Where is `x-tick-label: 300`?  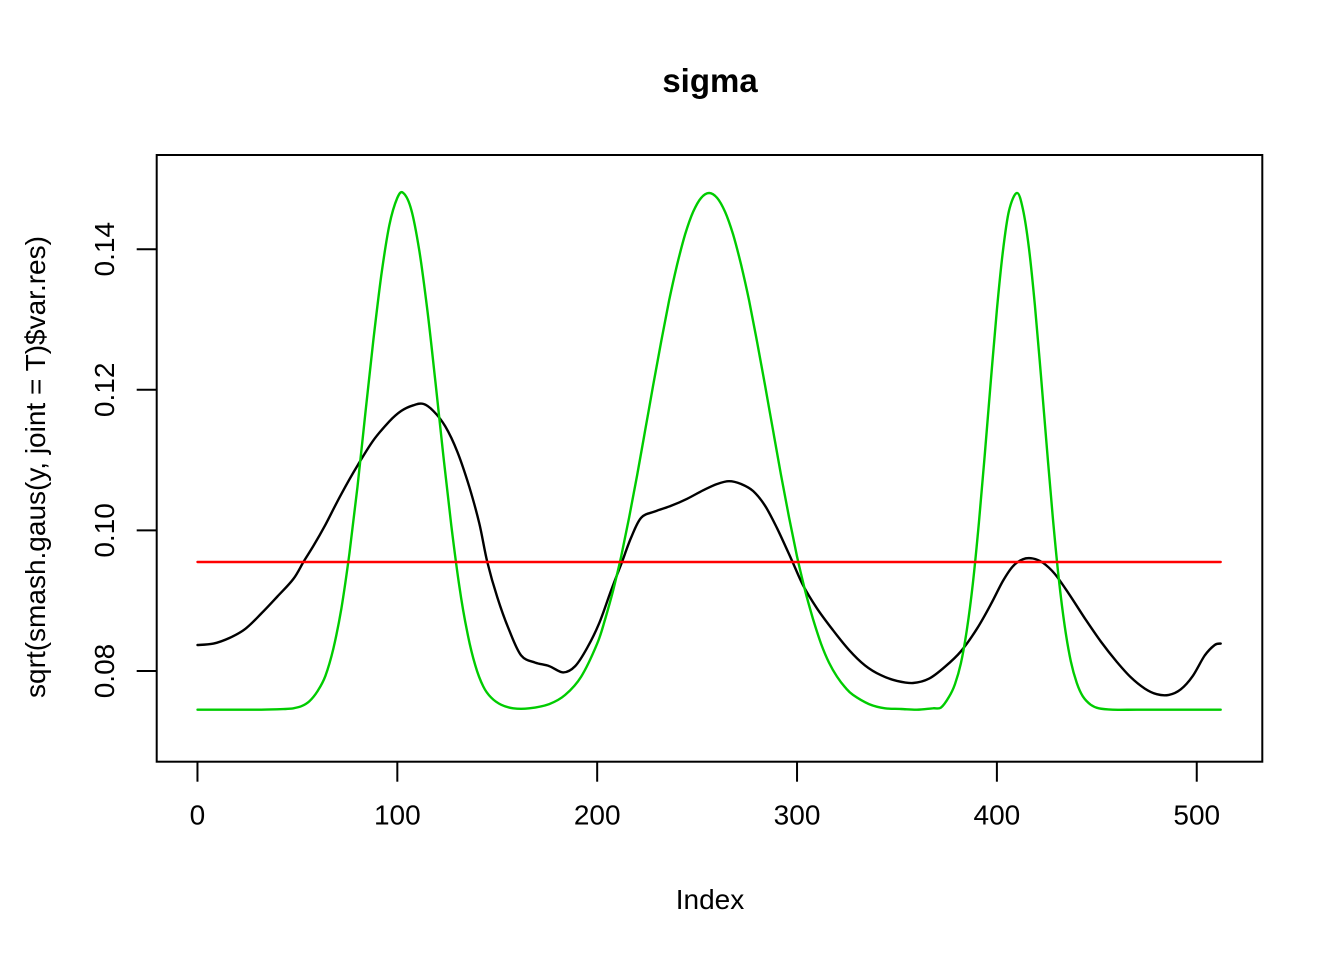 x-tick-label: 300 is located at coordinates (797, 815).